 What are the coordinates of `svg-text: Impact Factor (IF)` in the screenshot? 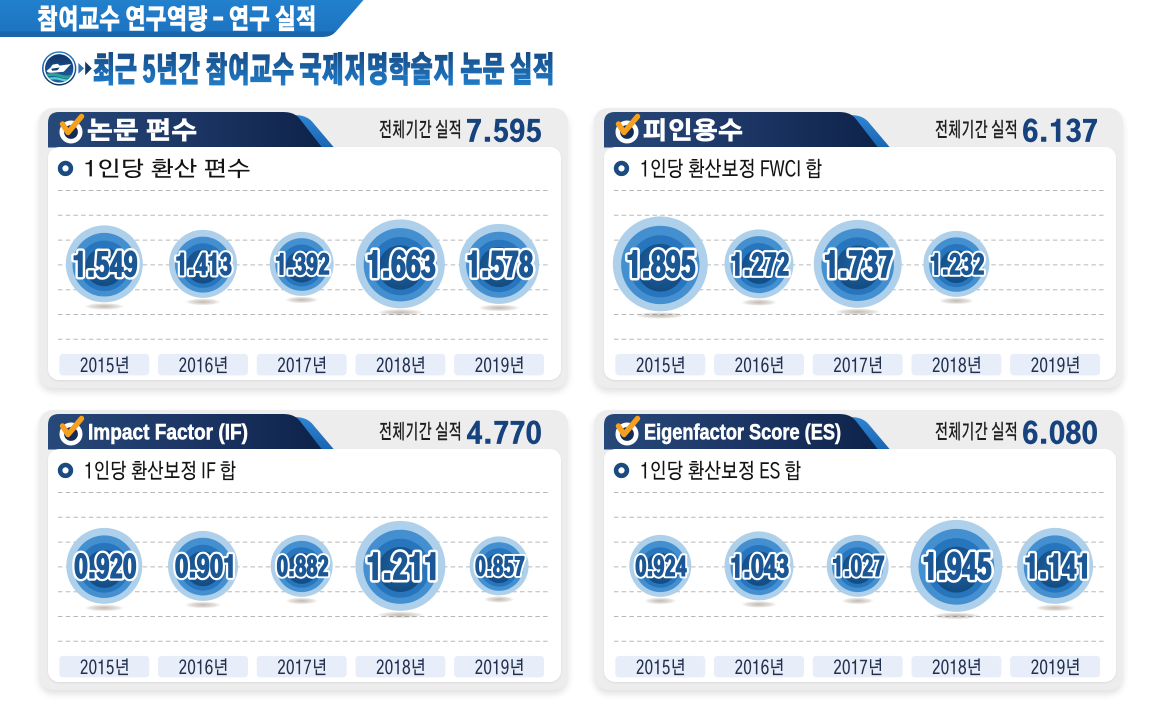 It's located at (168, 431).